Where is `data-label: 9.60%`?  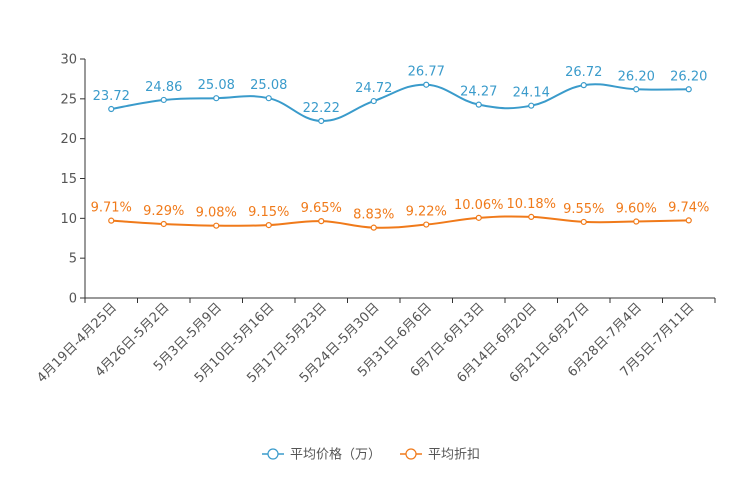 data-label: 9.60% is located at coordinates (636, 209).